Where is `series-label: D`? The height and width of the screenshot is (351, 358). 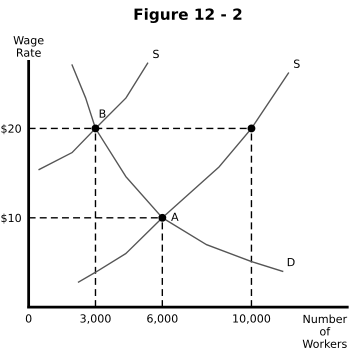
series-label: D is located at coordinates (291, 262).